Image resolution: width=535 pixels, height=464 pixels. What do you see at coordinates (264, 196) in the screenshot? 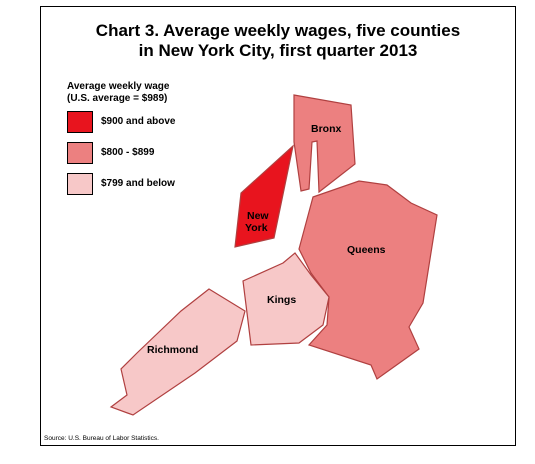
I see `county-new-york` at bounding box center [264, 196].